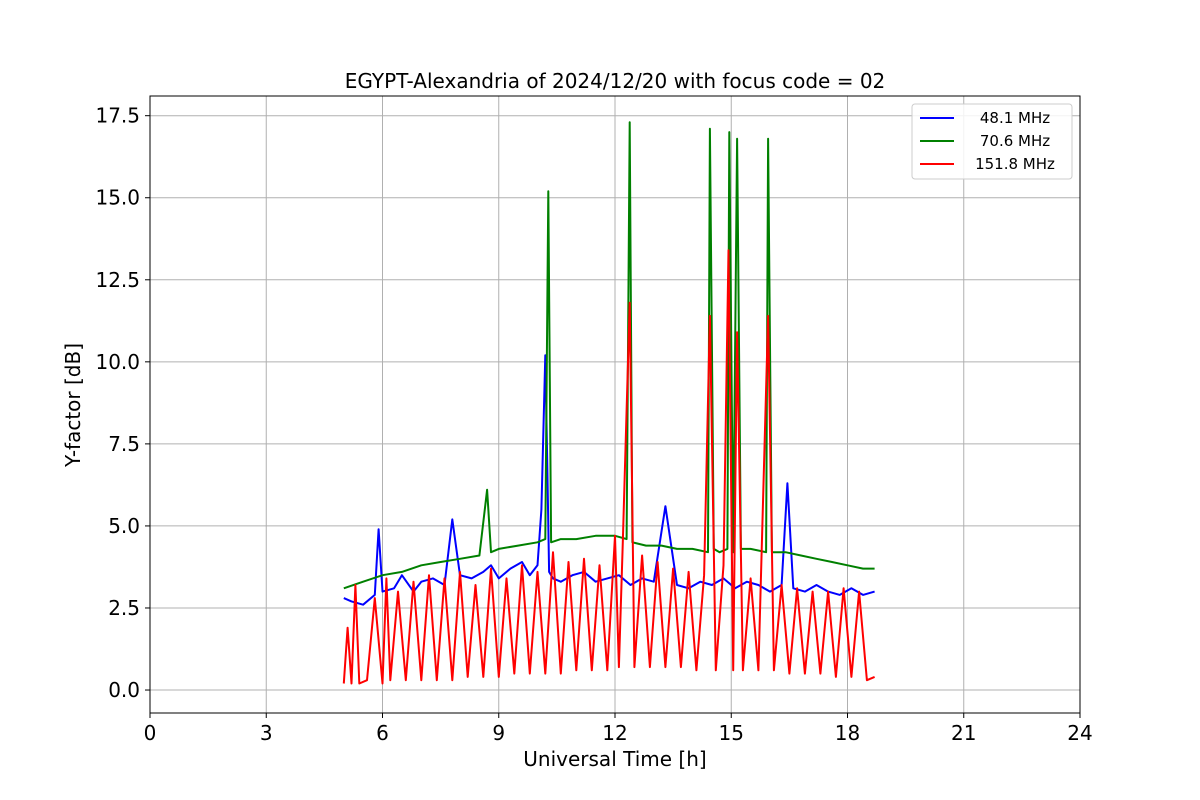  What do you see at coordinates (1015, 118) in the screenshot?
I see `legend-label: 48.1 MHz` at bounding box center [1015, 118].